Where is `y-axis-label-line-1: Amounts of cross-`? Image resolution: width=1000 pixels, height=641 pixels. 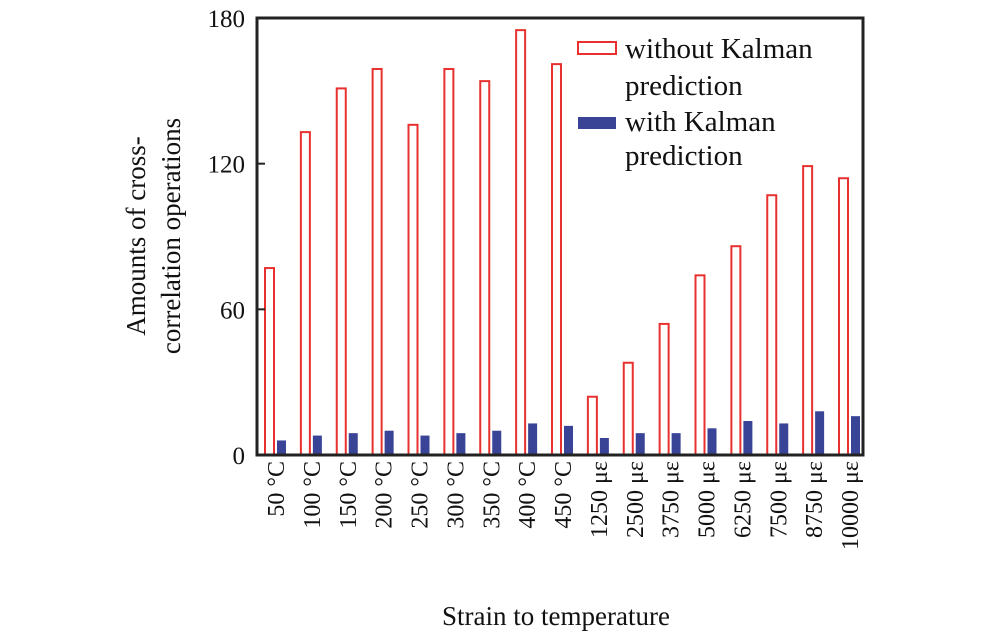 y-axis-label-line-1: Amounts of cross- is located at coordinates (136, 235).